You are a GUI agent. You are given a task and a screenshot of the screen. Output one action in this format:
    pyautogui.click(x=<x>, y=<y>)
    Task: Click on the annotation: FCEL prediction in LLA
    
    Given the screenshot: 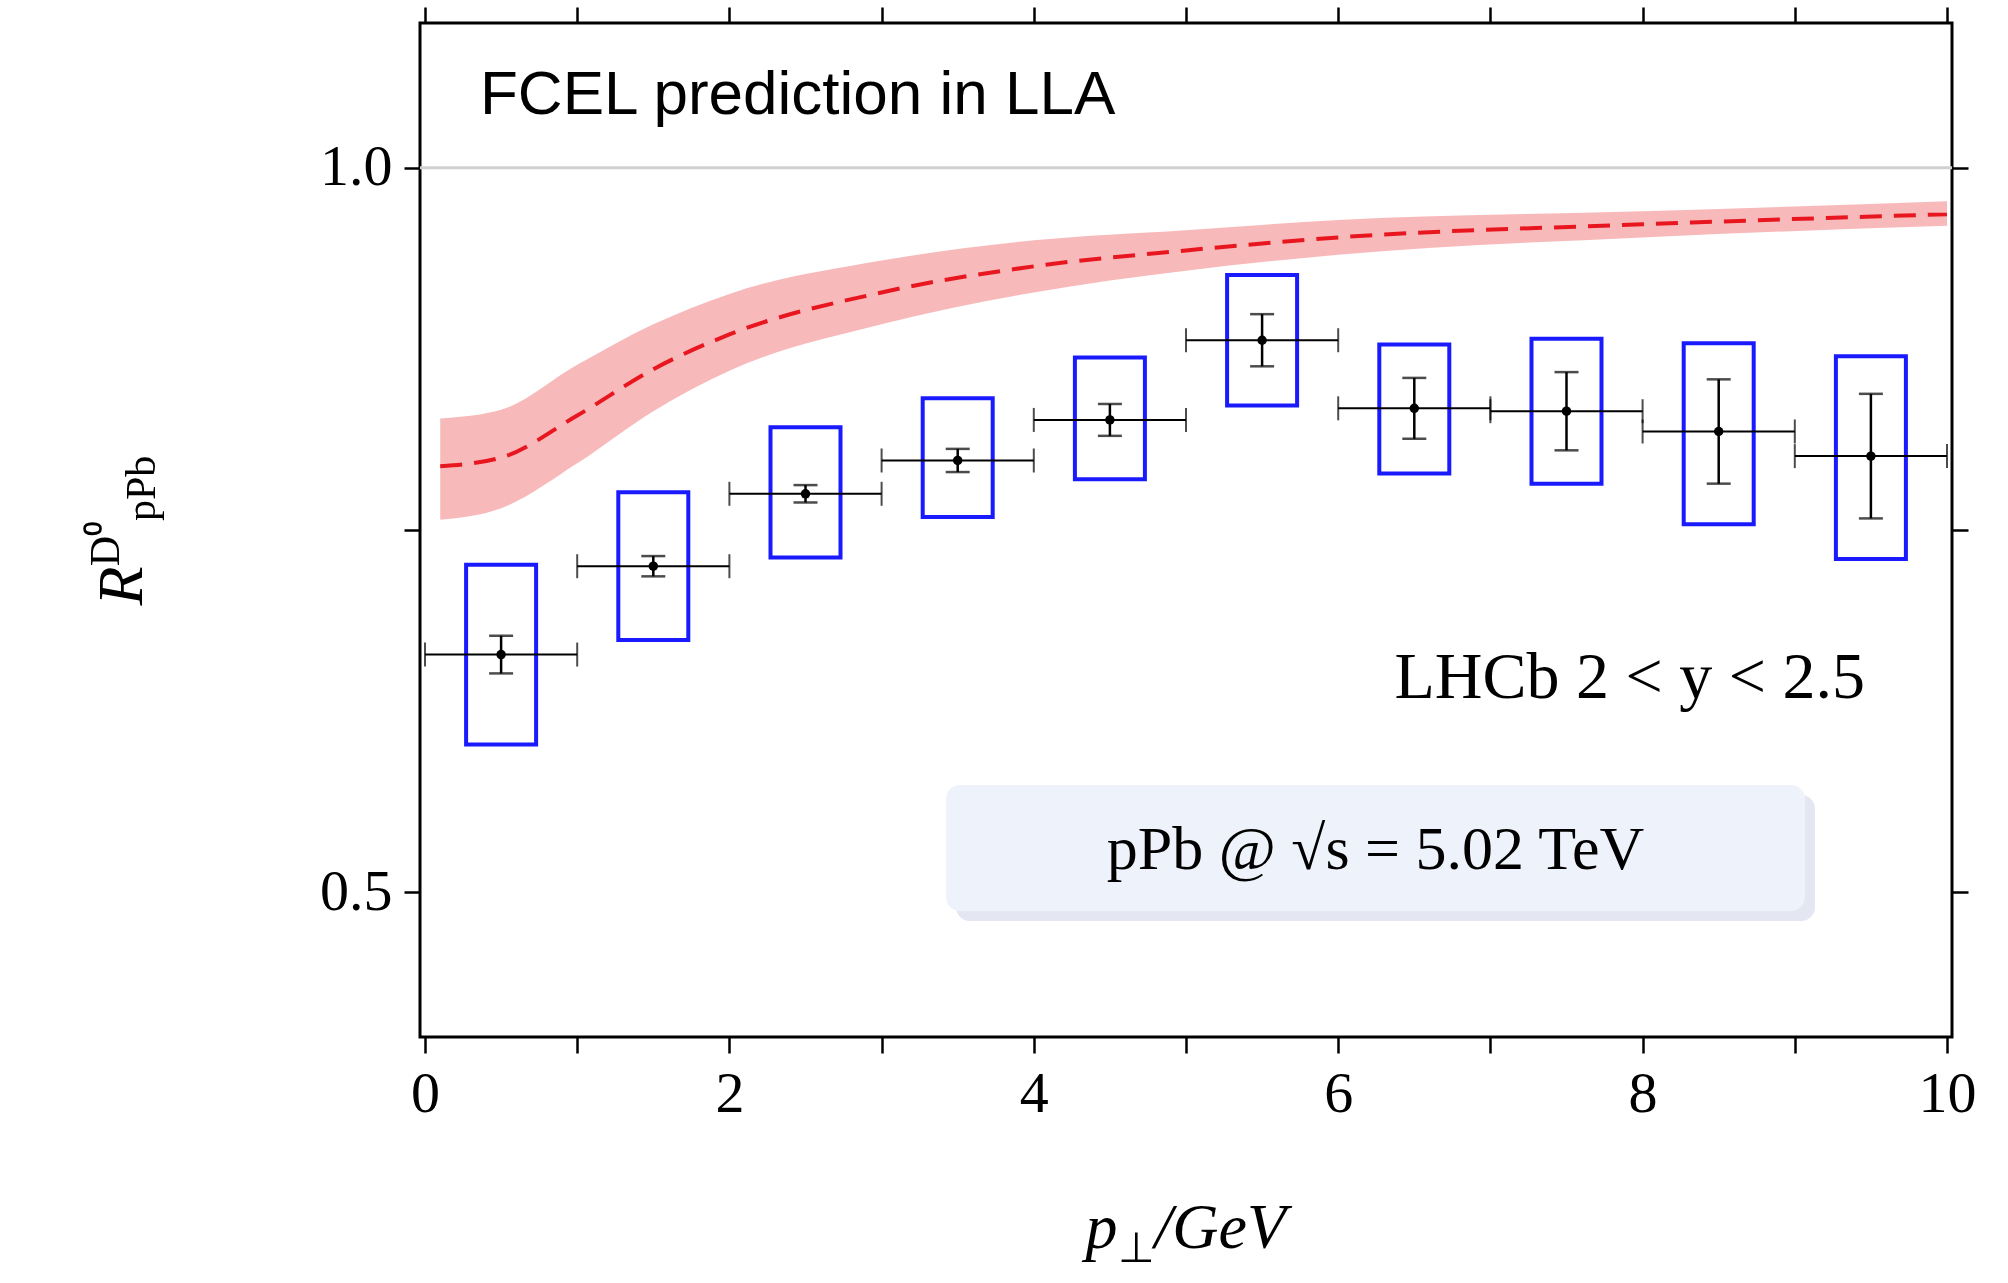 What is the action you would take?
    pyautogui.click(x=798, y=92)
    